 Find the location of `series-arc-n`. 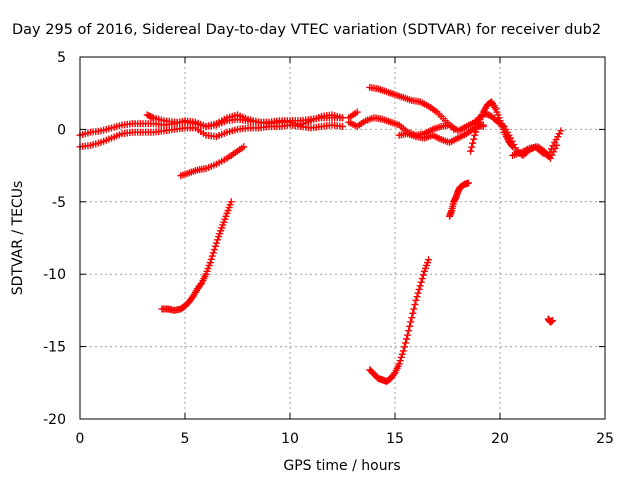

series-arc-n is located at coordinates (535, 151).